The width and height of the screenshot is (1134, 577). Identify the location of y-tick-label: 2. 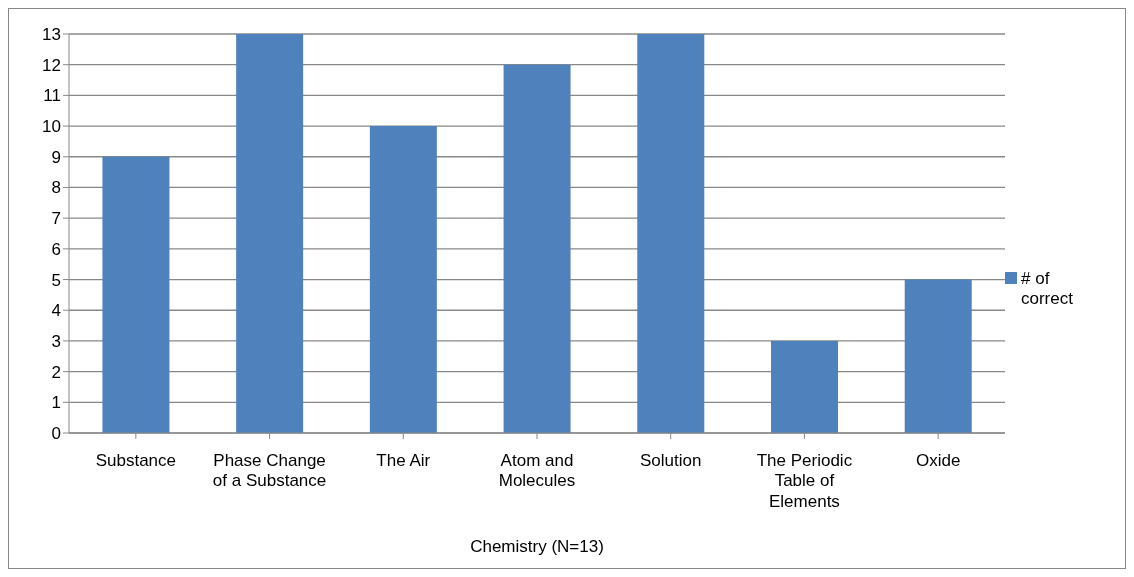
(56, 372).